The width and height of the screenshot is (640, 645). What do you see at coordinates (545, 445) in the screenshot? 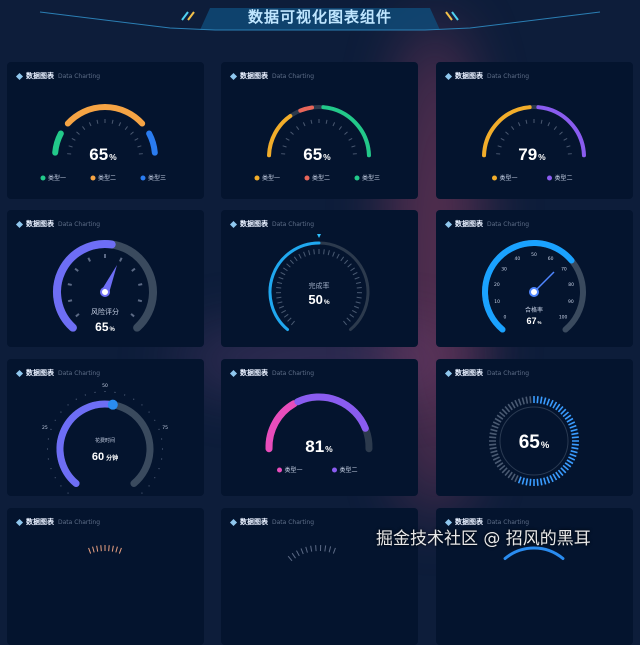
I see `value-unit: %` at bounding box center [545, 445].